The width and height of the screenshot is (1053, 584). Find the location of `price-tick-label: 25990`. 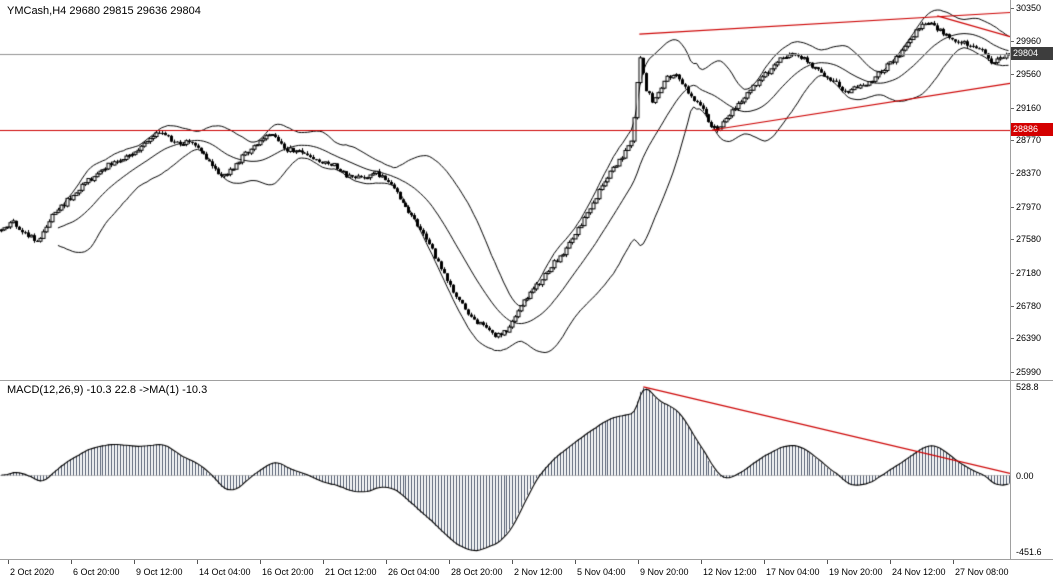

price-tick-label: 25990 is located at coordinates (1029, 371).